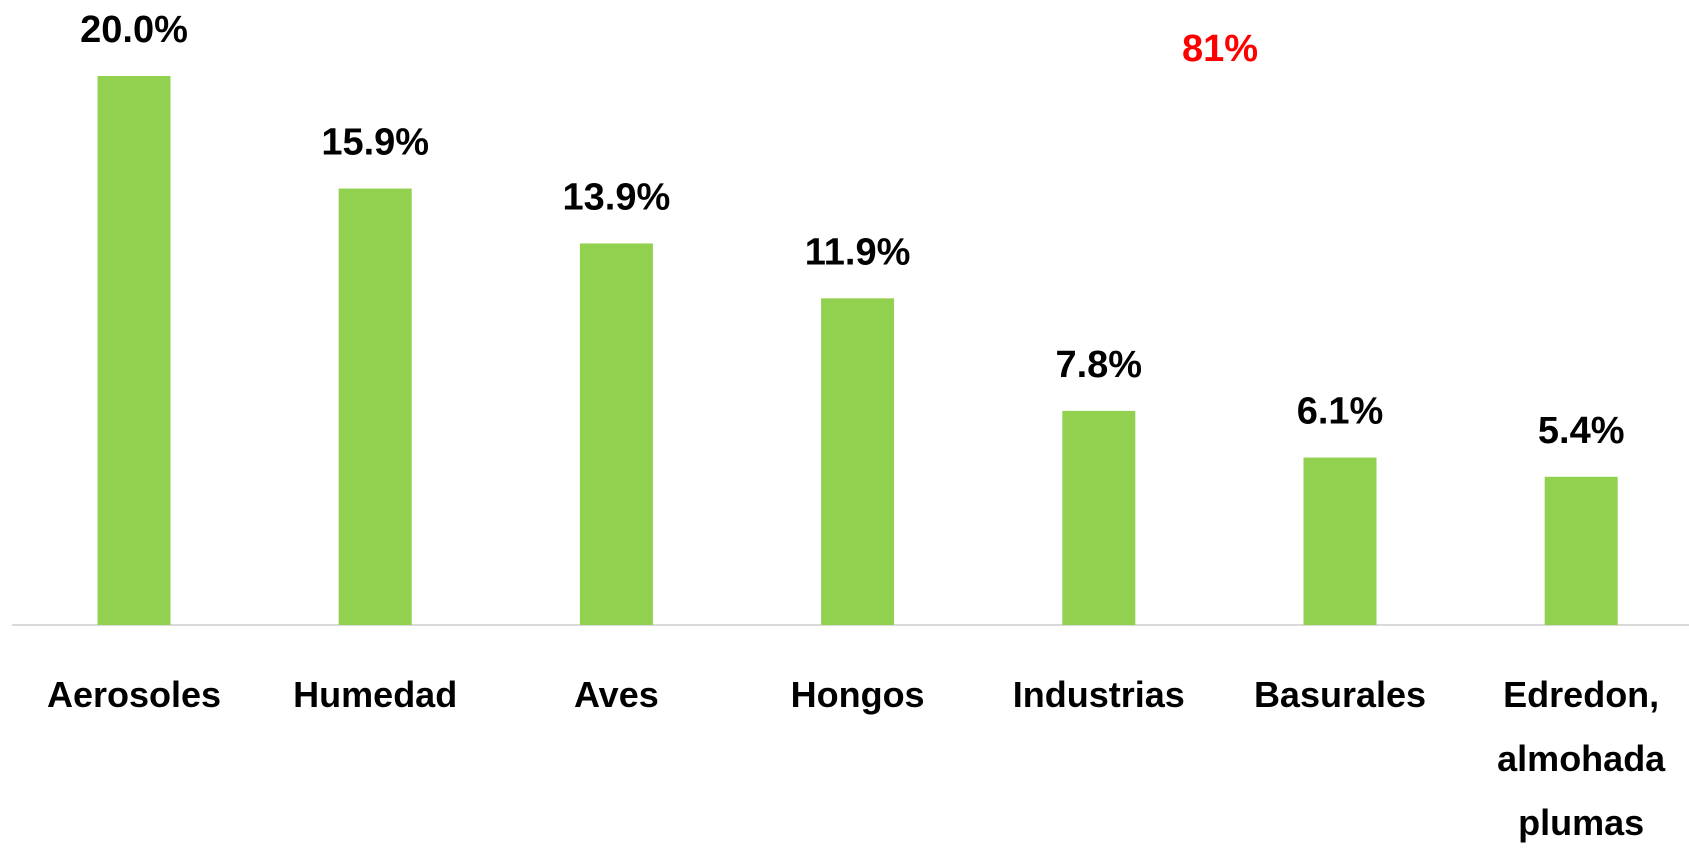  Describe the element at coordinates (134, 694) in the screenshot. I see `x-tick-label: Aerosoles` at that location.